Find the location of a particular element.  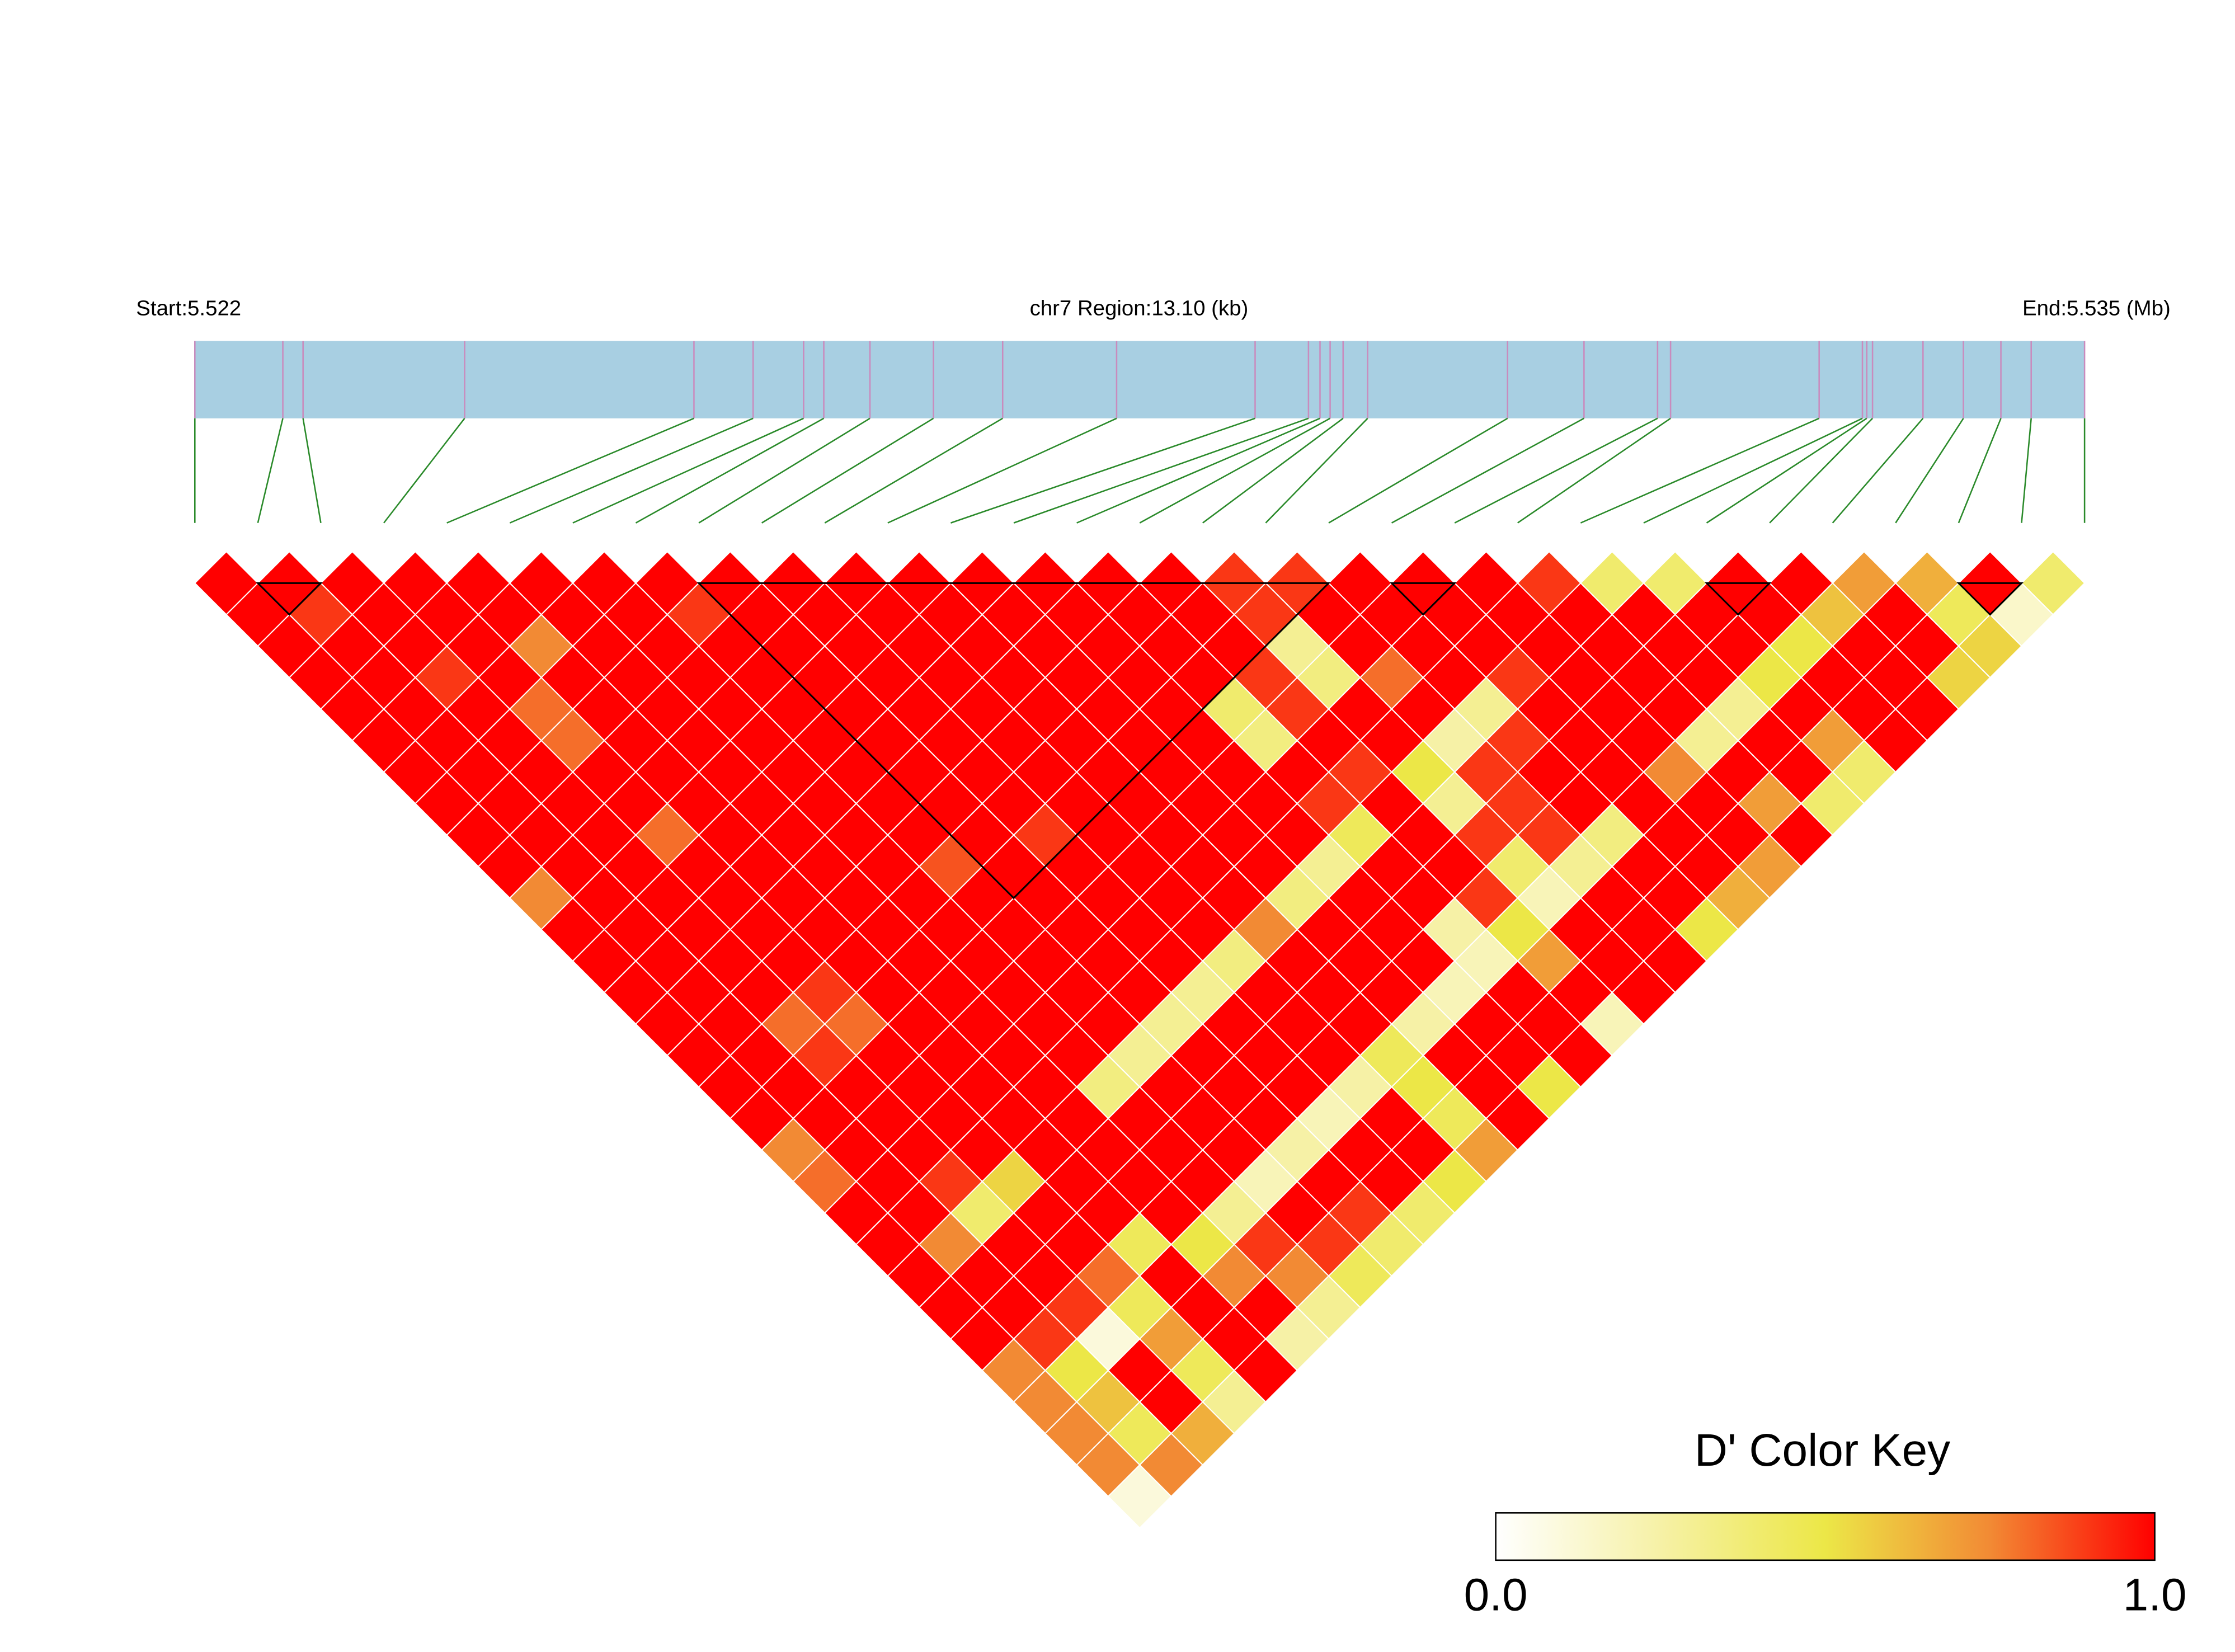

color-key-tick-label: 0.0 is located at coordinates (1496, 1595).